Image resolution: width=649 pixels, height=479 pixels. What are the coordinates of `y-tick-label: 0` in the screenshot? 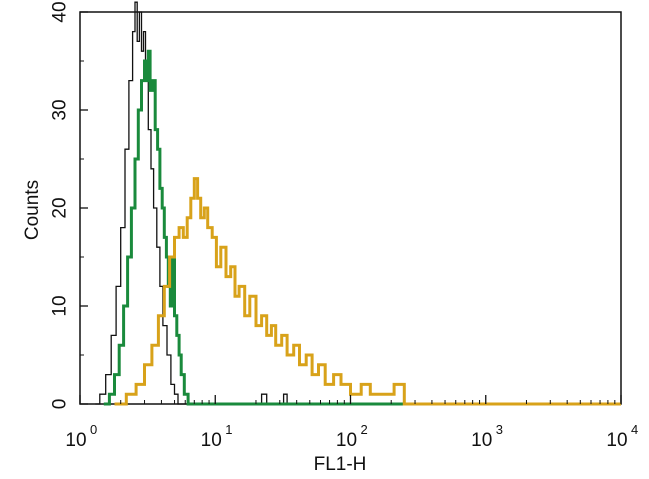 It's located at (60, 404).